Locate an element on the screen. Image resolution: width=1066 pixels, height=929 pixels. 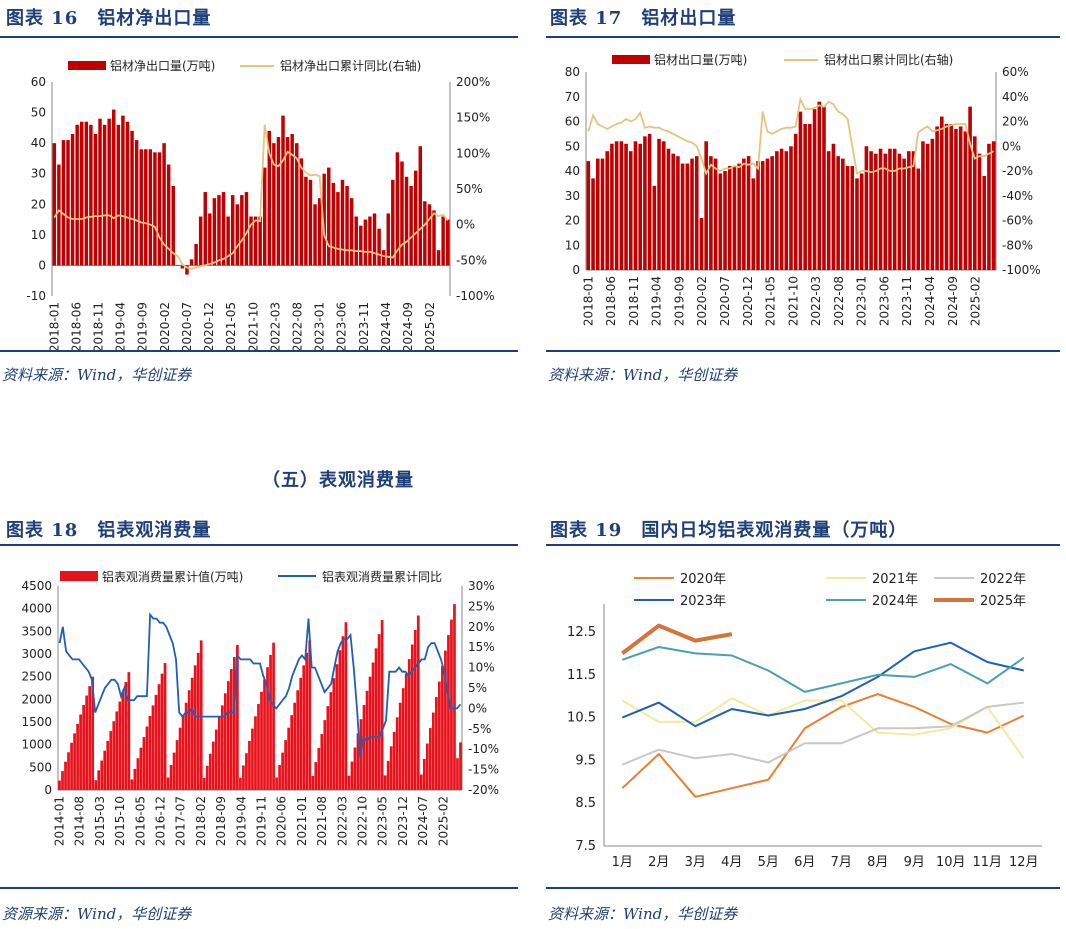
x-tick-label: 3月 is located at coordinates (695, 862).